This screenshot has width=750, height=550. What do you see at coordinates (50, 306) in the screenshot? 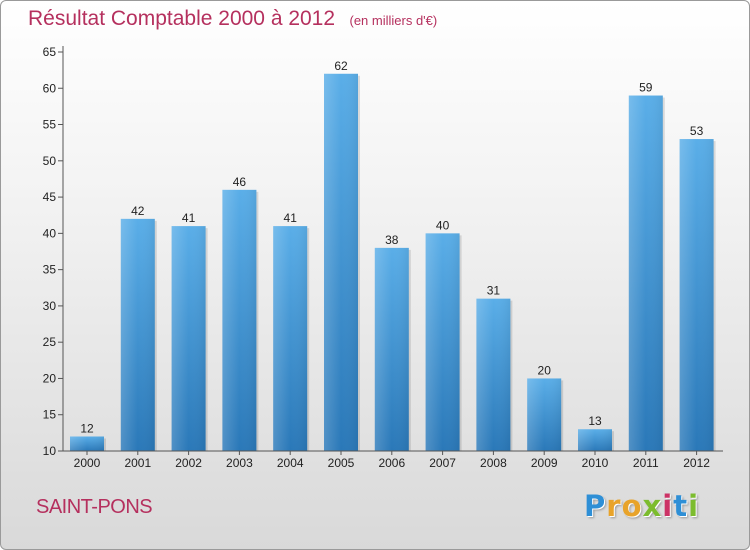
I see `y-tick-label: 30` at bounding box center [50, 306].